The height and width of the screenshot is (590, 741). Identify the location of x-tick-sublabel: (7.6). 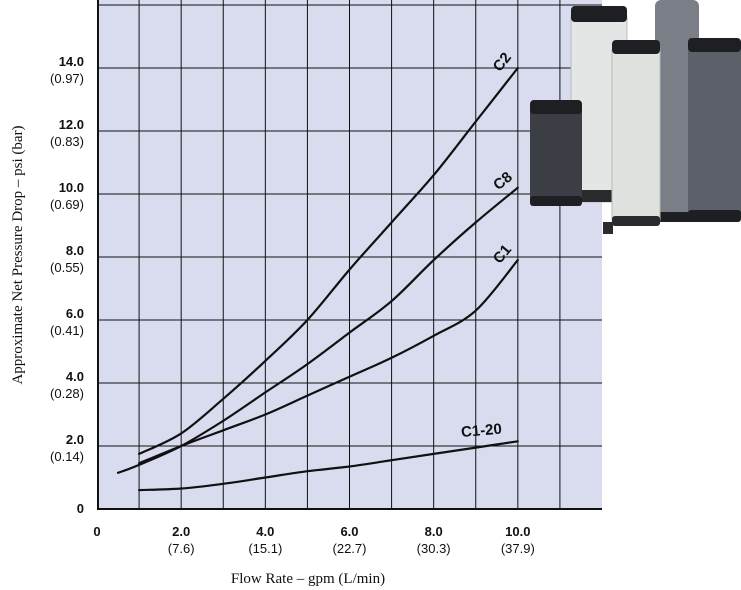
(181, 548).